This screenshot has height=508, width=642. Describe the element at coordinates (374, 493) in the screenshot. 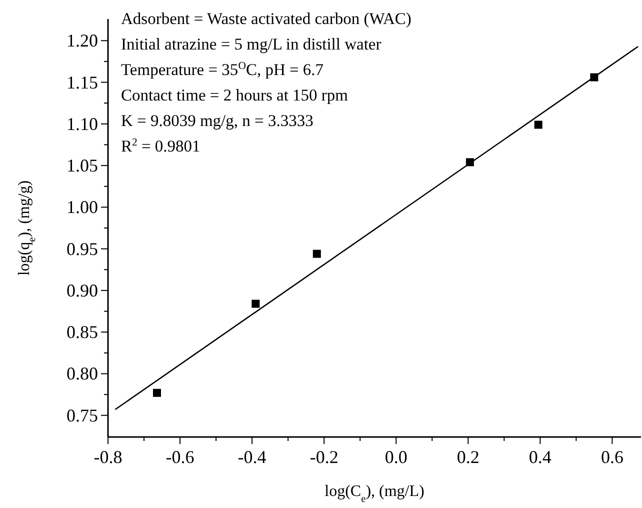

I see `x-axis-title: log(C$_{e}$), (mg/L)` at that location.